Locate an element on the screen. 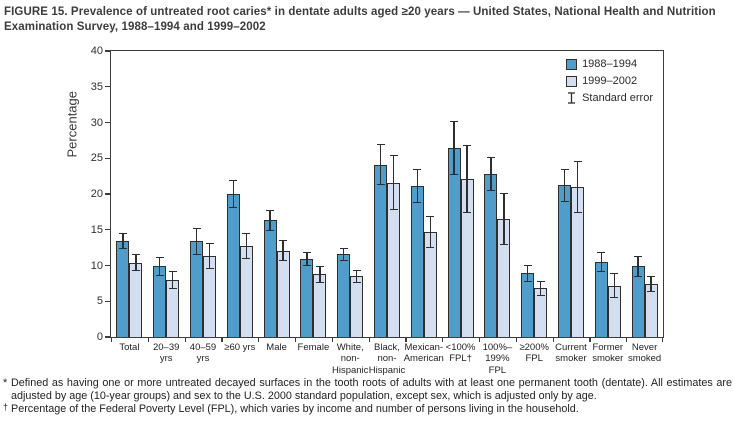 Image resolution: width=735 pixels, height=423 pixels. x-axis-category-label: ≥60 yrs is located at coordinates (240, 347).